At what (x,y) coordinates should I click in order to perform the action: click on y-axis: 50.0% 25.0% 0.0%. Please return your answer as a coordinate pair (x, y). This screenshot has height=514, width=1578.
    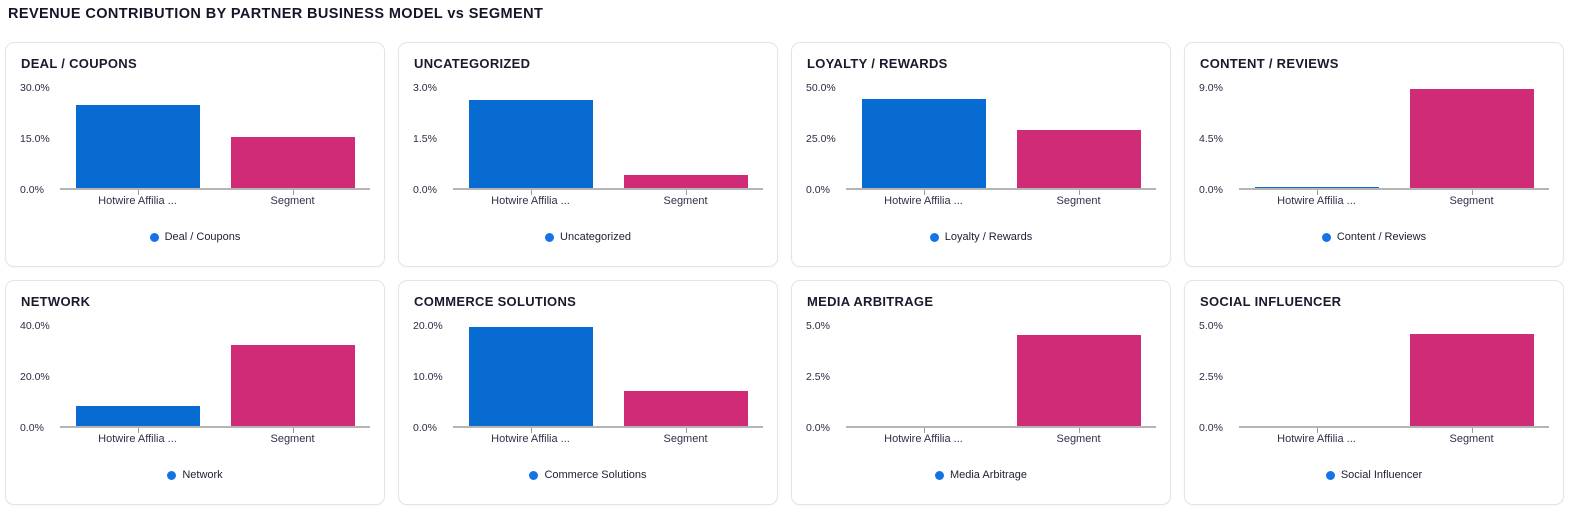
    Looking at the image, I should click on (826, 139).